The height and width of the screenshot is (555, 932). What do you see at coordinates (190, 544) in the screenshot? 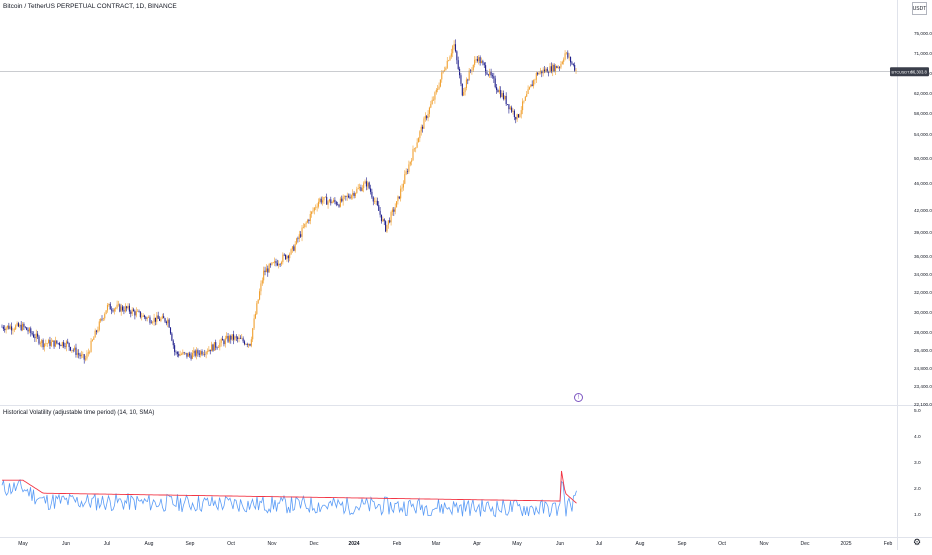
I see `time-tick-label: Sep` at bounding box center [190, 544].